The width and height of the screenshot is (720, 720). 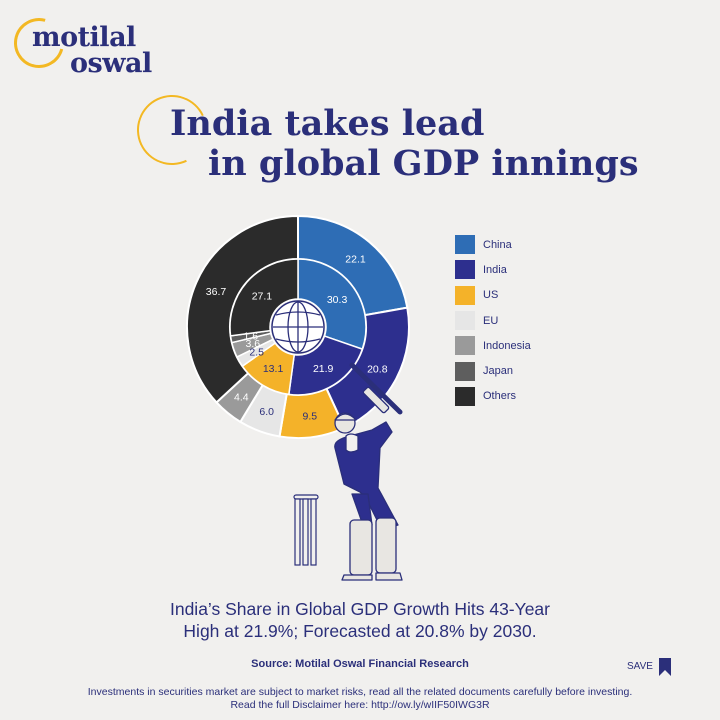 I want to click on globe-icon, so click(x=298, y=327).